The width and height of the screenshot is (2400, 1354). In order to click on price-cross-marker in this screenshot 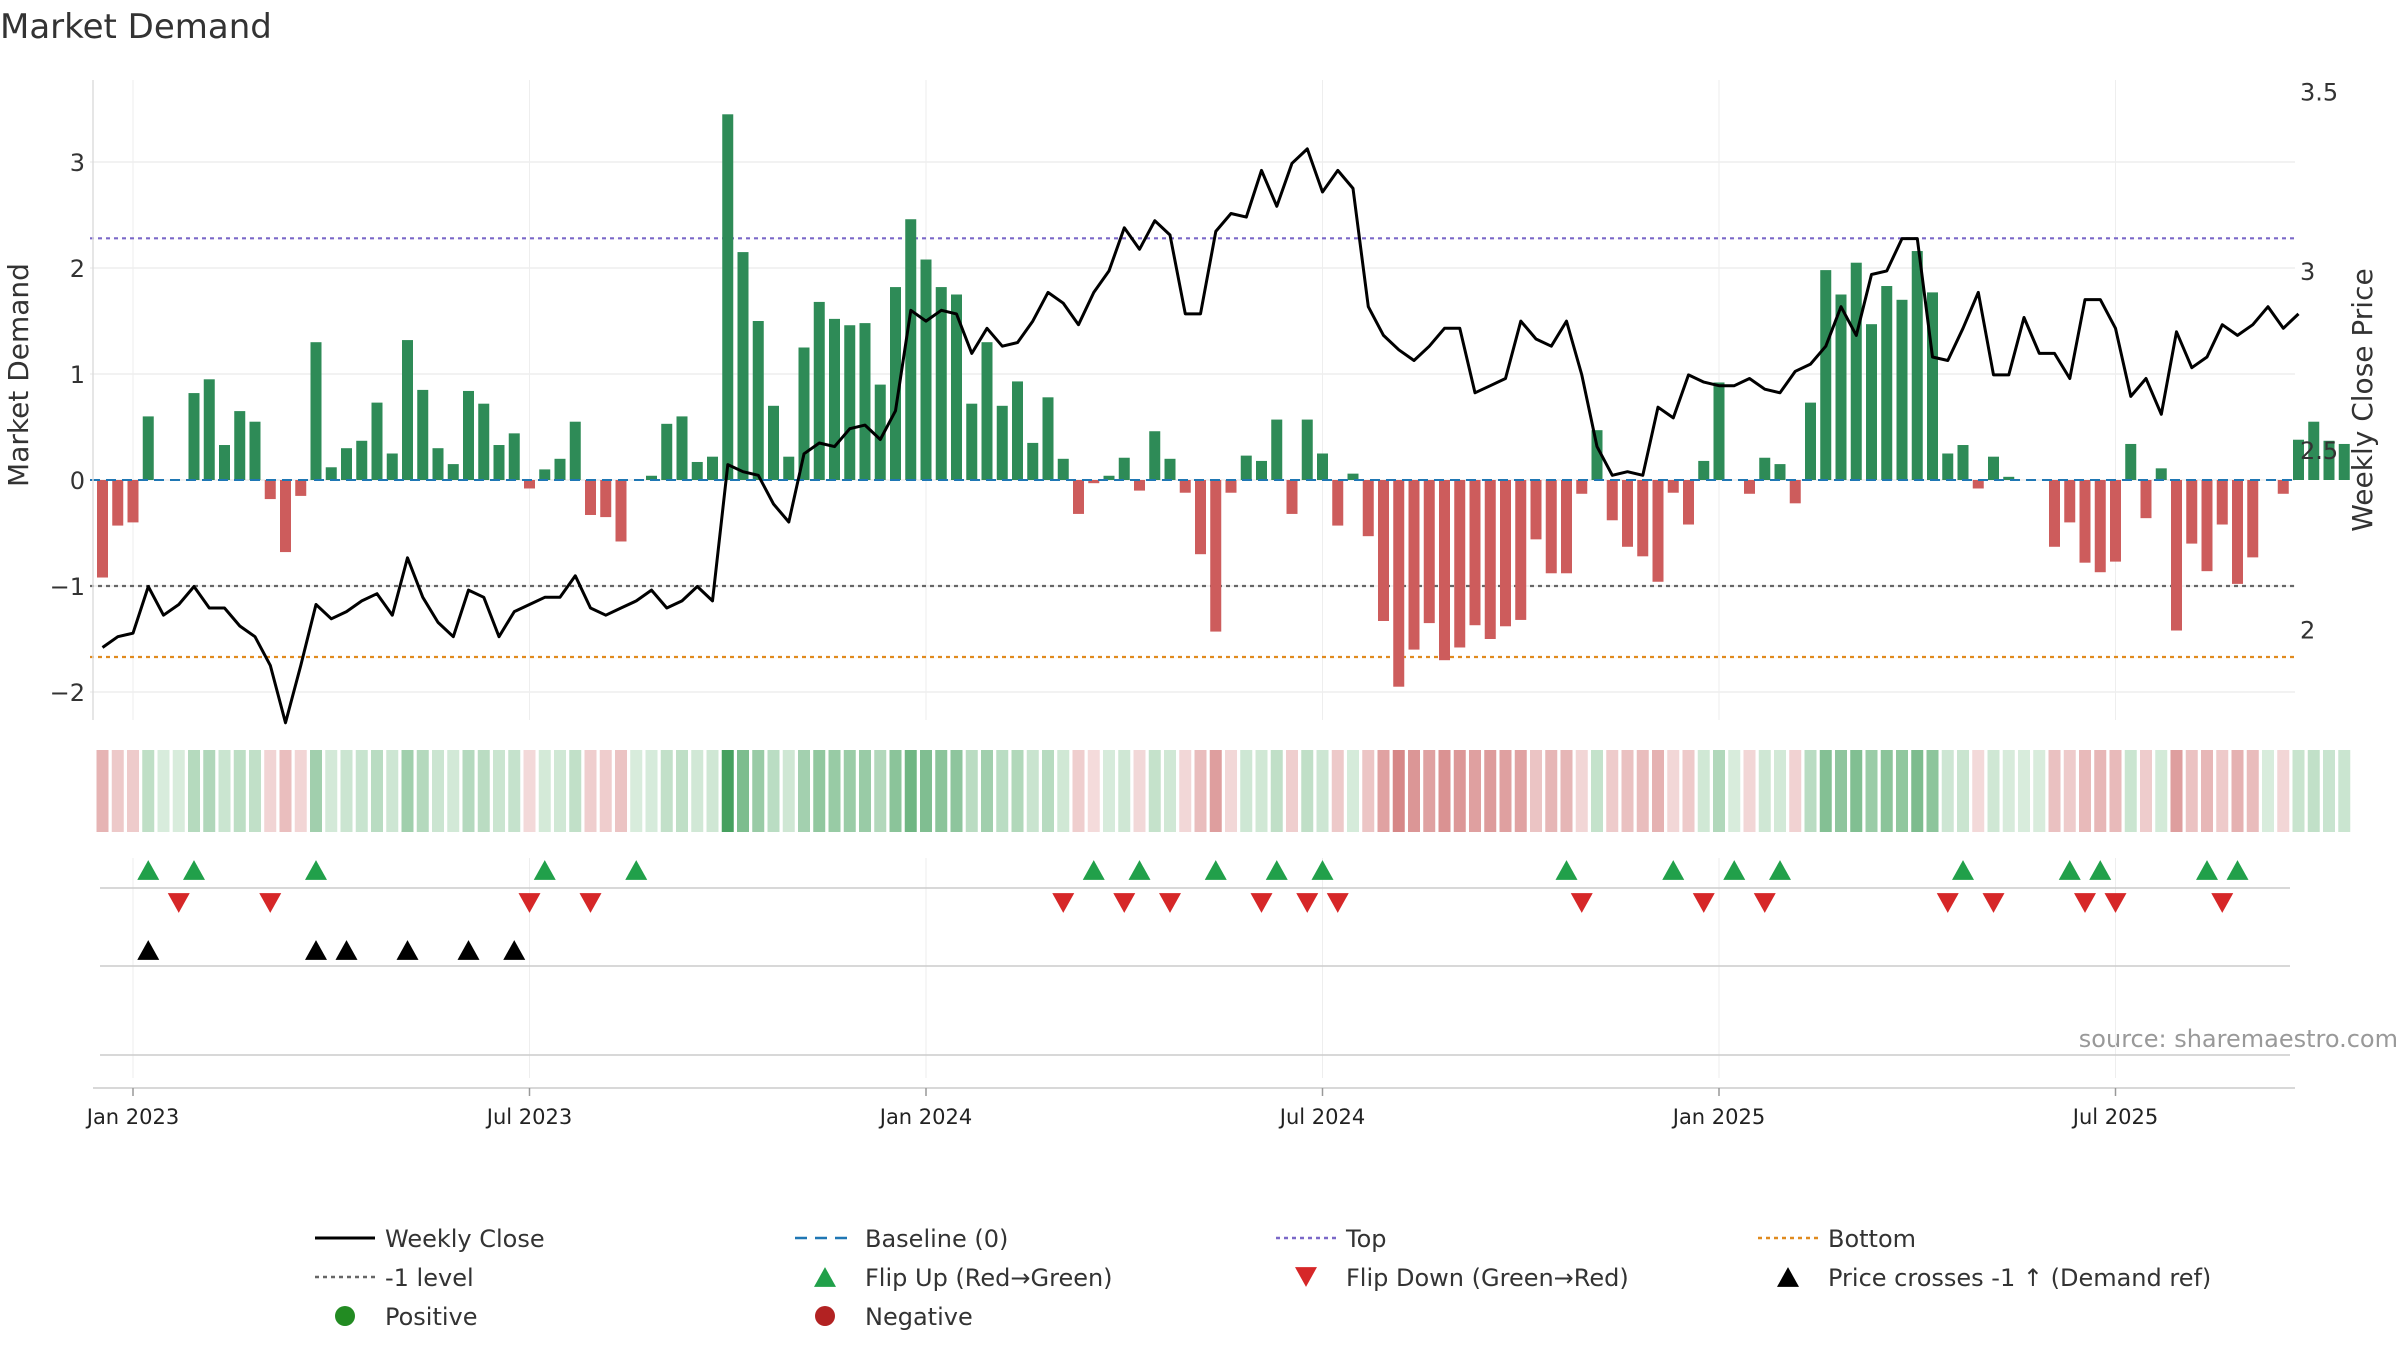, I will do `click(407, 950)`.